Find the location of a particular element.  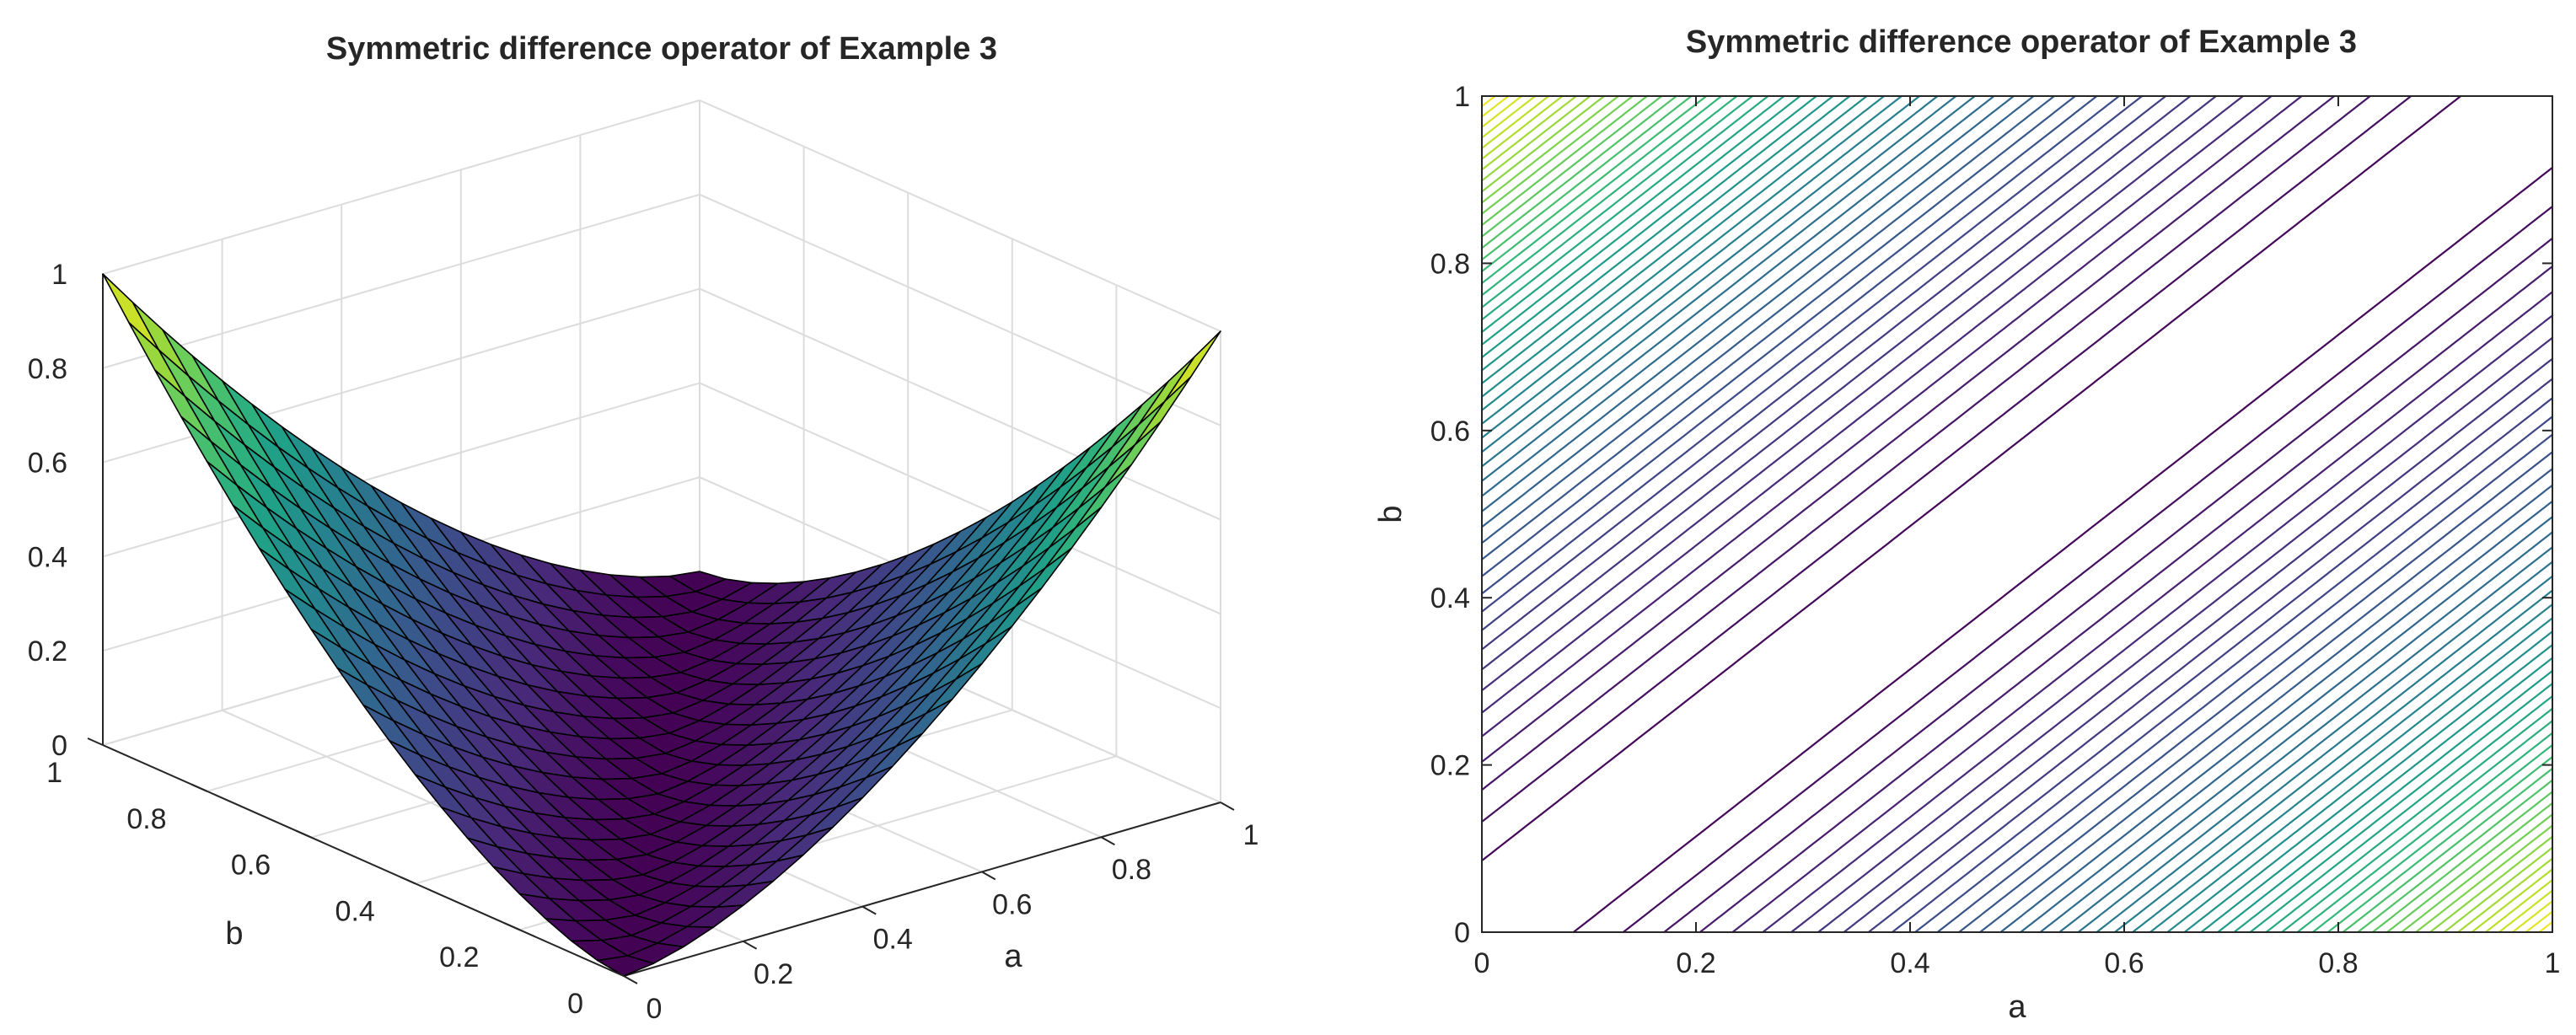

surface-y-tick-label: 0.8 is located at coordinates (146, 819).